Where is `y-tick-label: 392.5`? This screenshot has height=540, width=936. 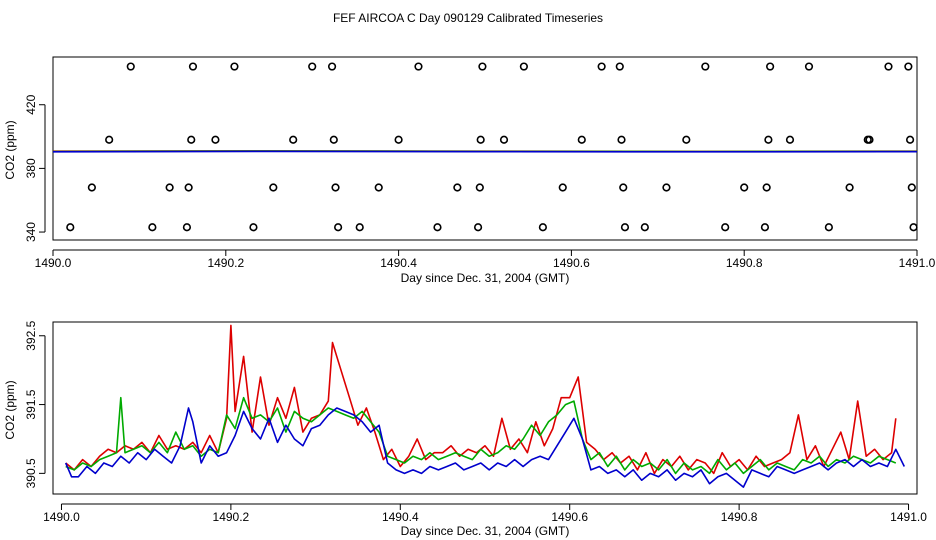
y-tick-label: 392.5 is located at coordinates (31, 335).